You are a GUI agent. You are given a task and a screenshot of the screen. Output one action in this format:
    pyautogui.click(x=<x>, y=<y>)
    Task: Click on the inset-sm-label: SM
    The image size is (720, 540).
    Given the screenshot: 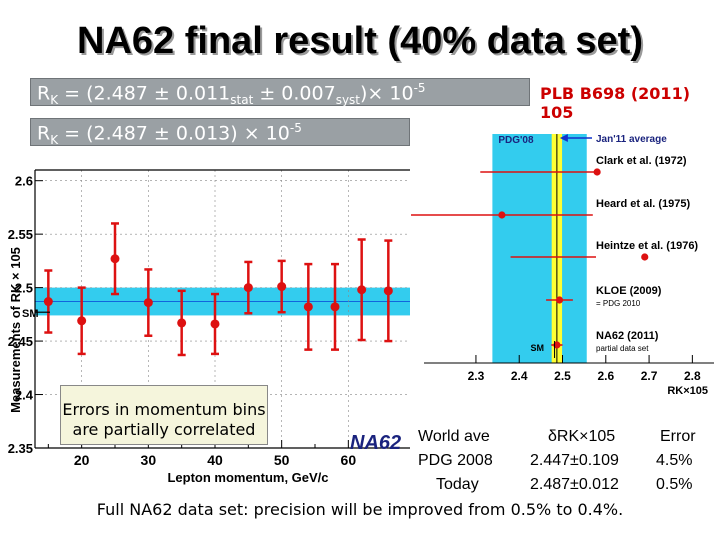 What is the action you would take?
    pyautogui.click(x=538, y=348)
    